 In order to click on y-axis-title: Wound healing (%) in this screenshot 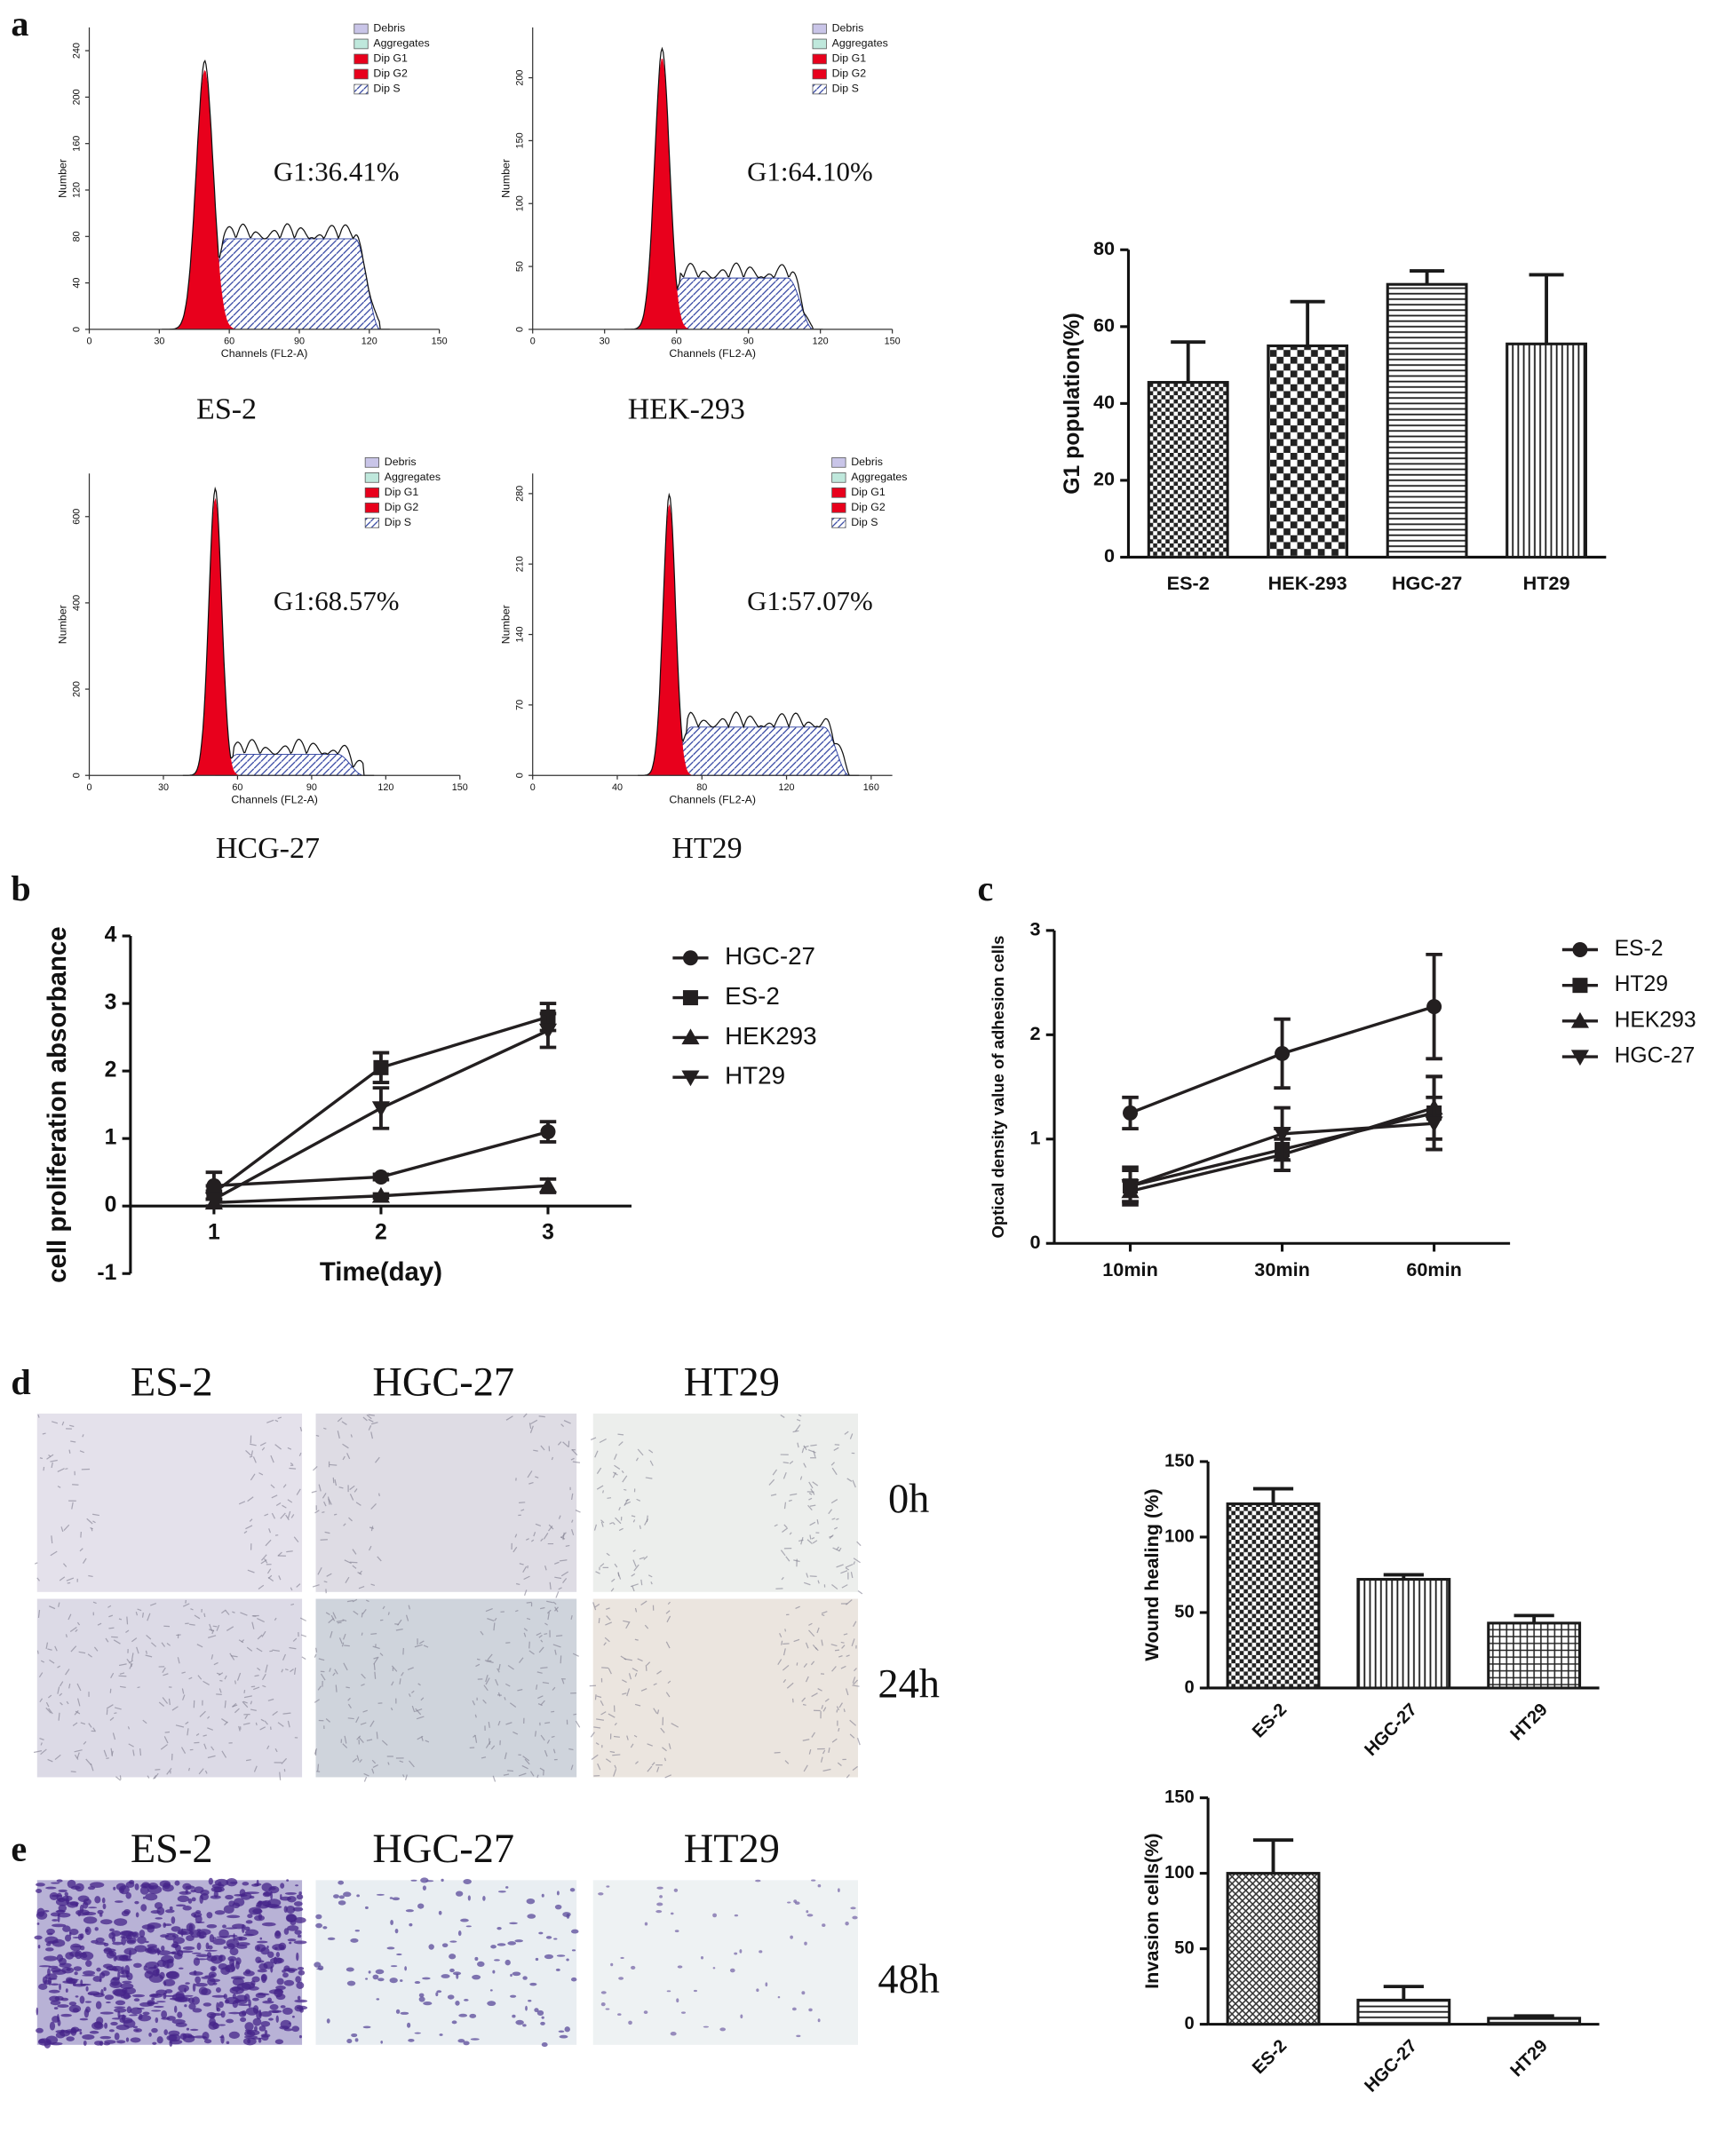, I will do `click(1151, 1574)`.